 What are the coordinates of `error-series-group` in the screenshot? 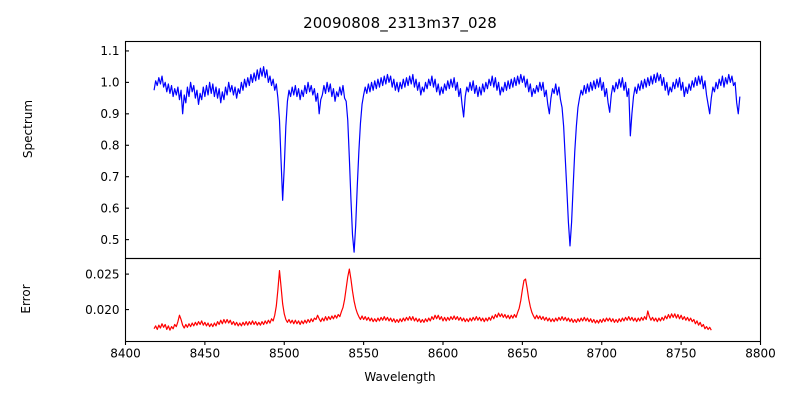 It's located at (432, 299).